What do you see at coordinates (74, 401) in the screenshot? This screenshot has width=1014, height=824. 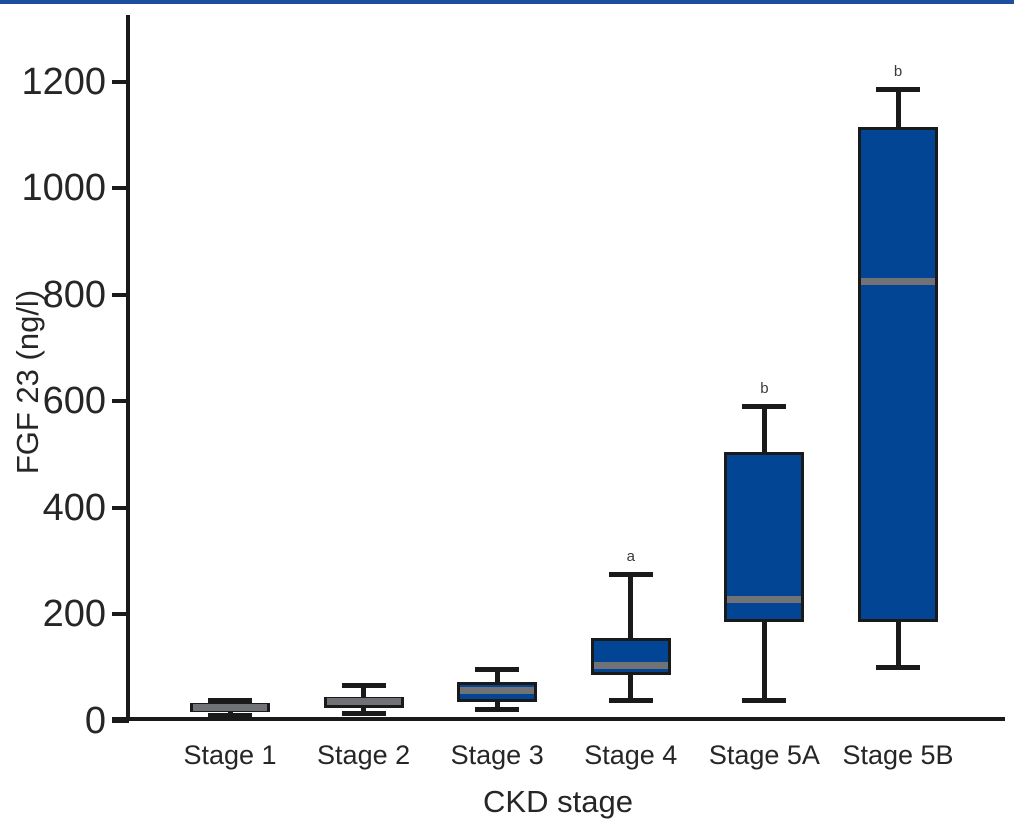 I see `y-tick-label: 600` at bounding box center [74, 401].